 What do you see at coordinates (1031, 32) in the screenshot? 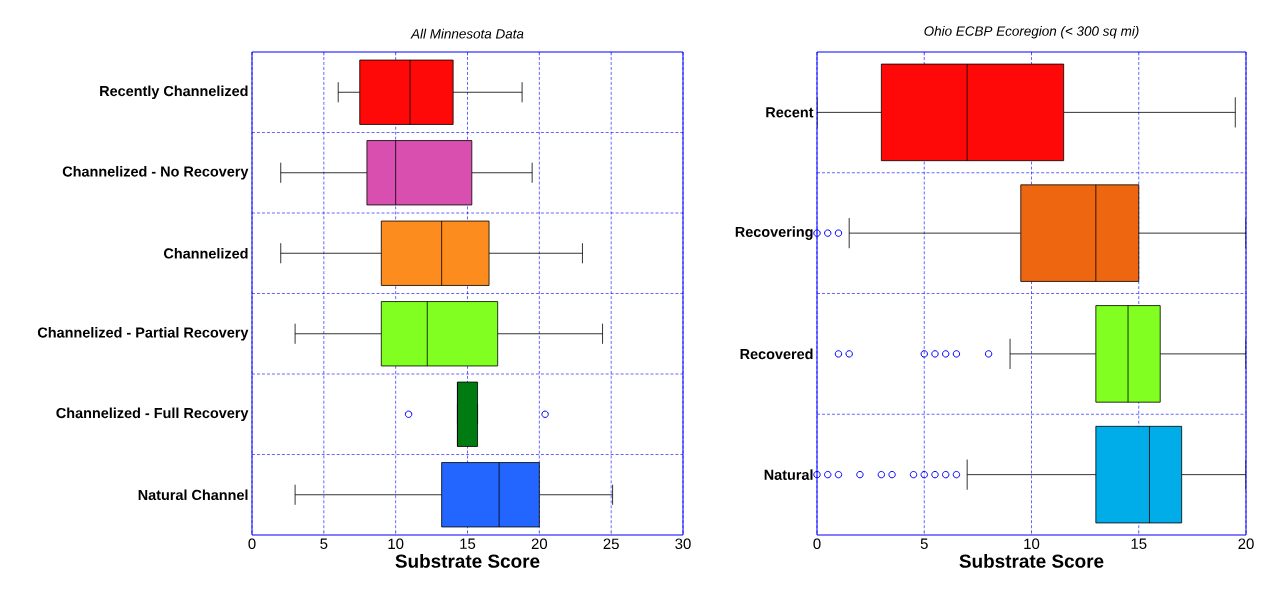
I see `chart-title: Ohio ECBP Ecoregion (< 300 sq mi)` at bounding box center [1031, 32].